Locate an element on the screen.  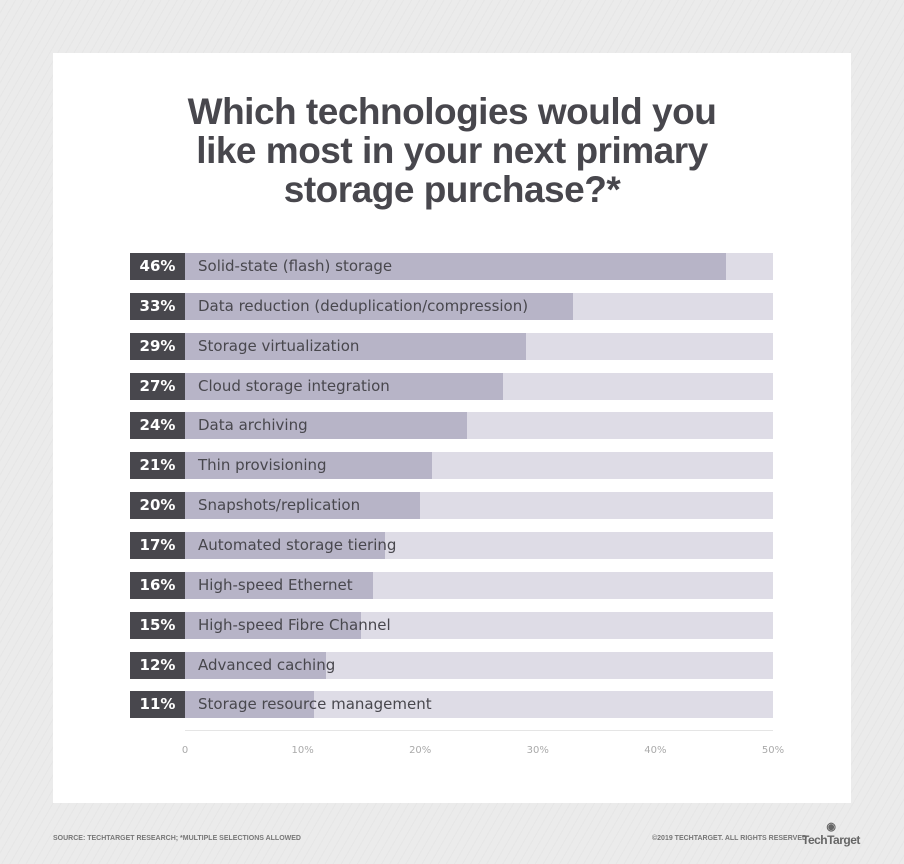
bar-row: 24% Data archiving is located at coordinates (451, 426).